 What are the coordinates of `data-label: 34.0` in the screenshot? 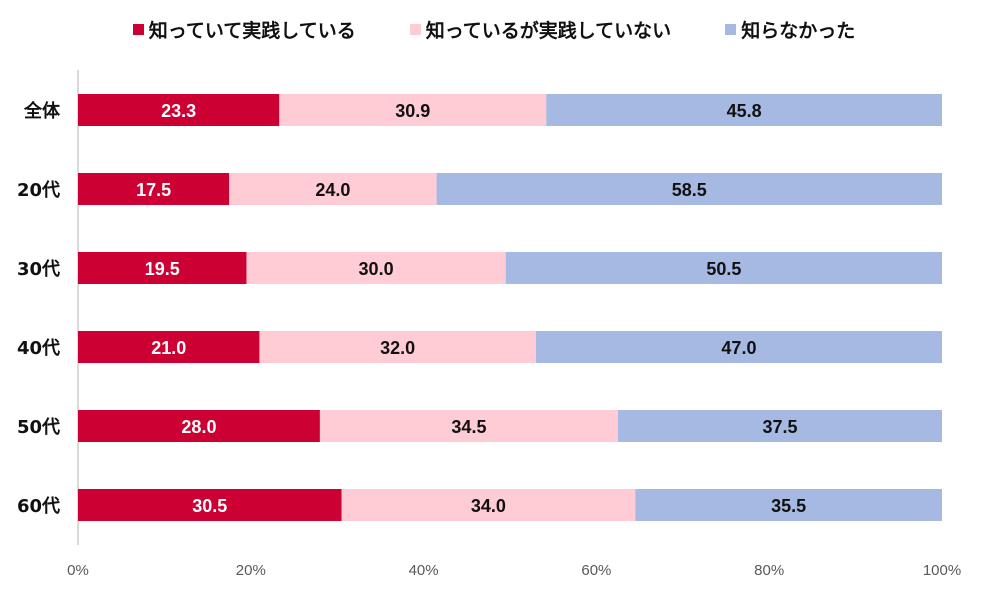 It's located at (488, 506).